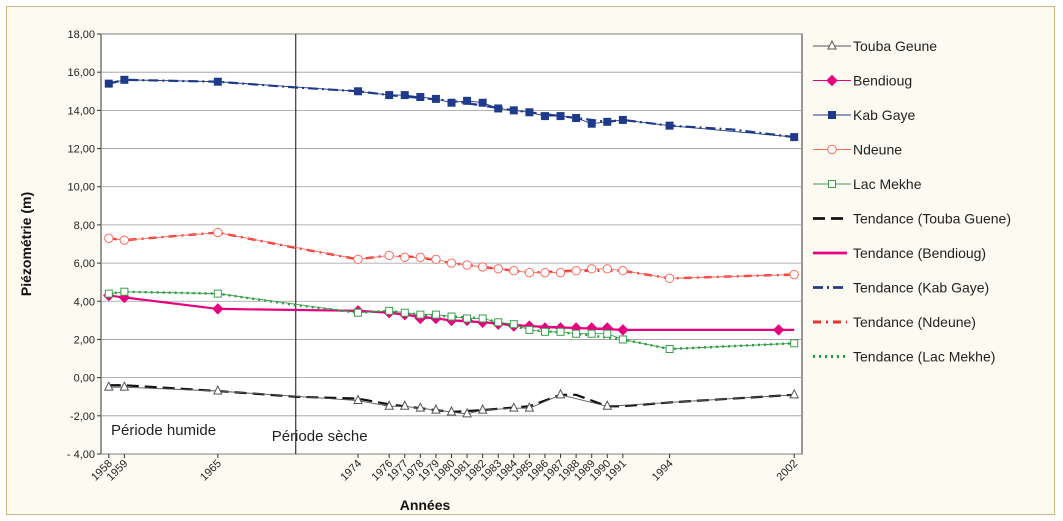 The image size is (1063, 521). Describe the element at coordinates (425, 505) in the screenshot. I see `x-axis-title: Années` at that location.